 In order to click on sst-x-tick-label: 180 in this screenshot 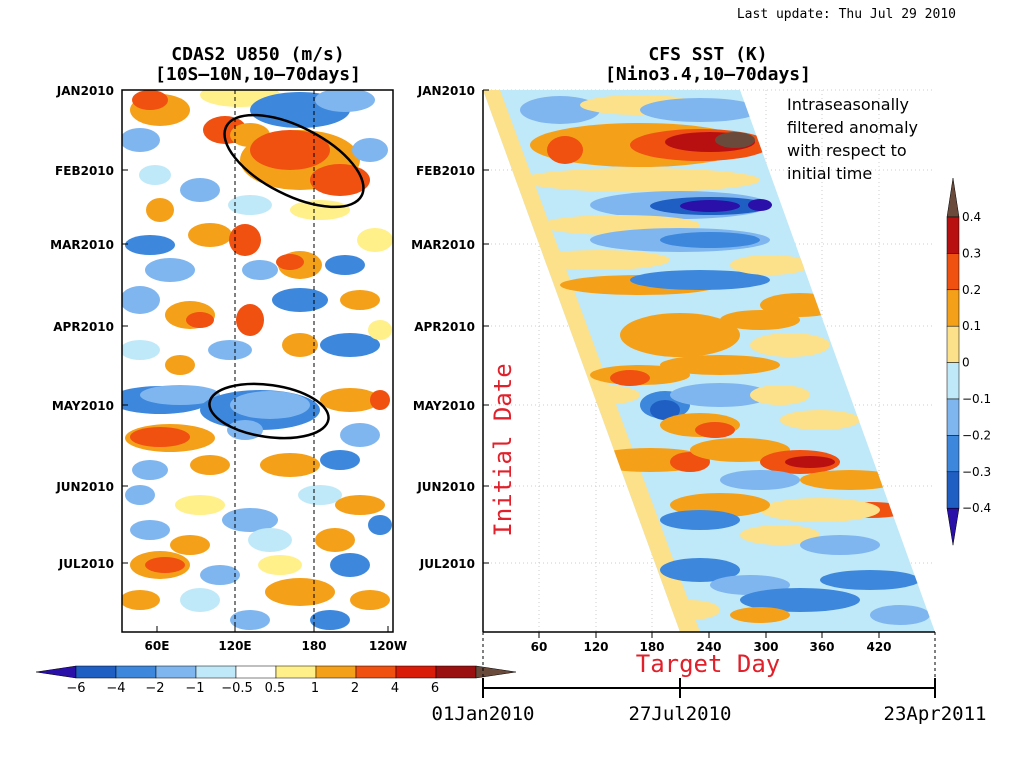, I will do `click(651, 647)`.